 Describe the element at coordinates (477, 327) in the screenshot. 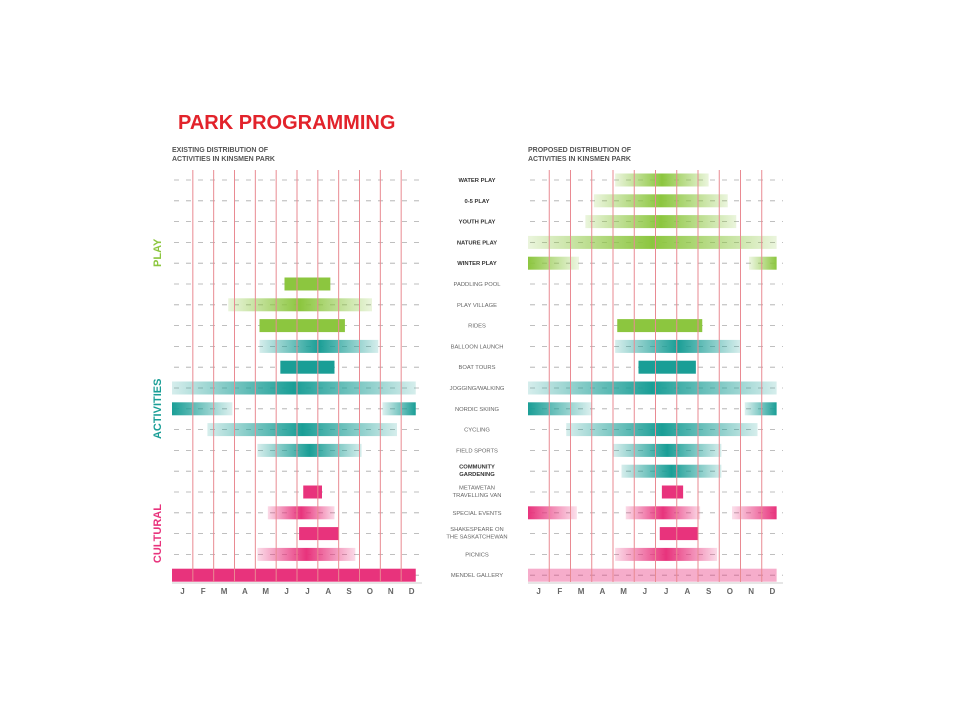

I see `activity-label-rides: RIDES` at that location.